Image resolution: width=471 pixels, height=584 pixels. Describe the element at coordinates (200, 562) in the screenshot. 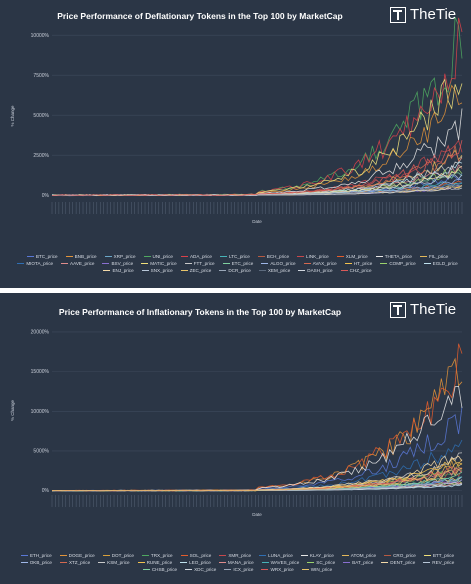

I see `legend-label: LEO_price` at that location.